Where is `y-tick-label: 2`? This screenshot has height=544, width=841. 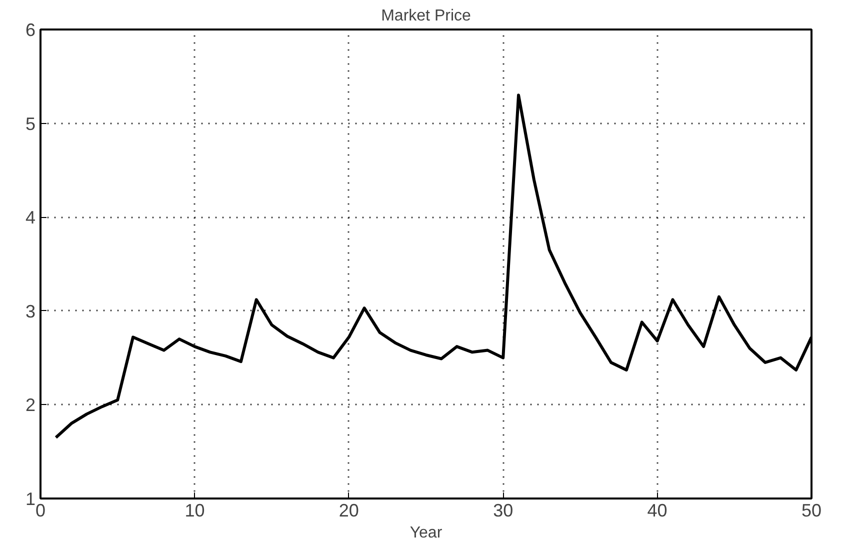 y-tick-label: 2 is located at coordinates (30, 405).